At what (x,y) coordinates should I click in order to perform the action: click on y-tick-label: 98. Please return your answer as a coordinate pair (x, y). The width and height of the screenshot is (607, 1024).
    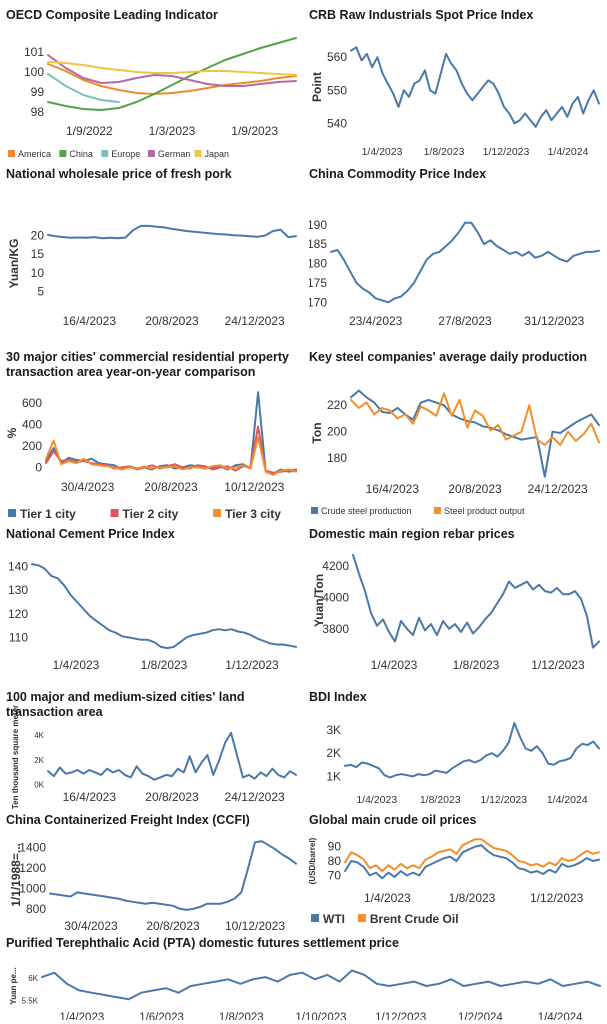
    Looking at the image, I should click on (38, 112).